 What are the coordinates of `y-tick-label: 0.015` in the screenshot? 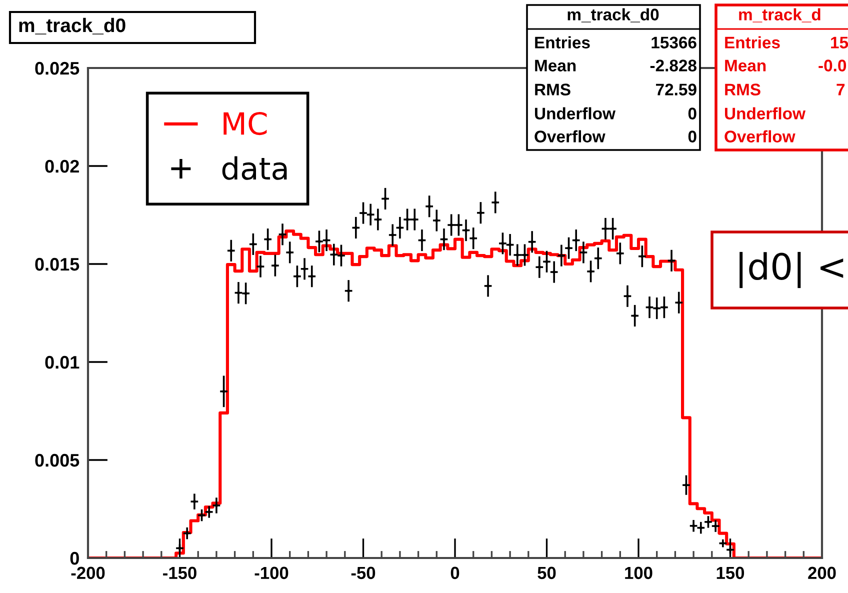 It's located at (57, 264).